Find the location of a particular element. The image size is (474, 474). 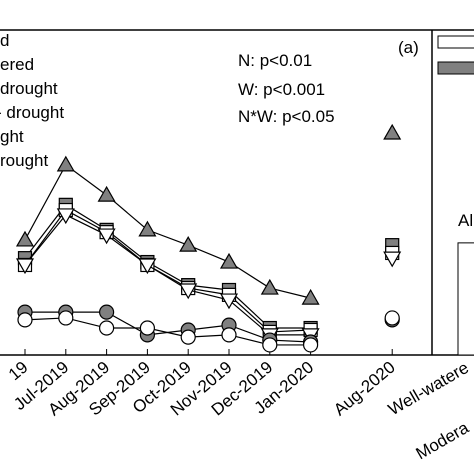

annotation: N: p<0.01 is located at coordinates (275, 60).